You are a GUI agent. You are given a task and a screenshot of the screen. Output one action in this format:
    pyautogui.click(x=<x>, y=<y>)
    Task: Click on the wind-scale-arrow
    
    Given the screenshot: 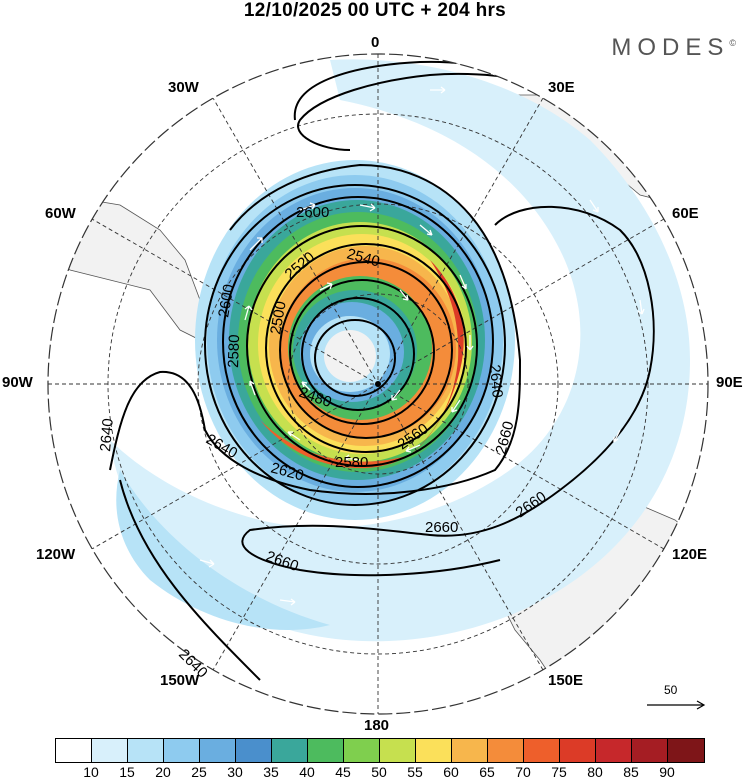 What is the action you would take?
    pyautogui.click(x=676, y=705)
    